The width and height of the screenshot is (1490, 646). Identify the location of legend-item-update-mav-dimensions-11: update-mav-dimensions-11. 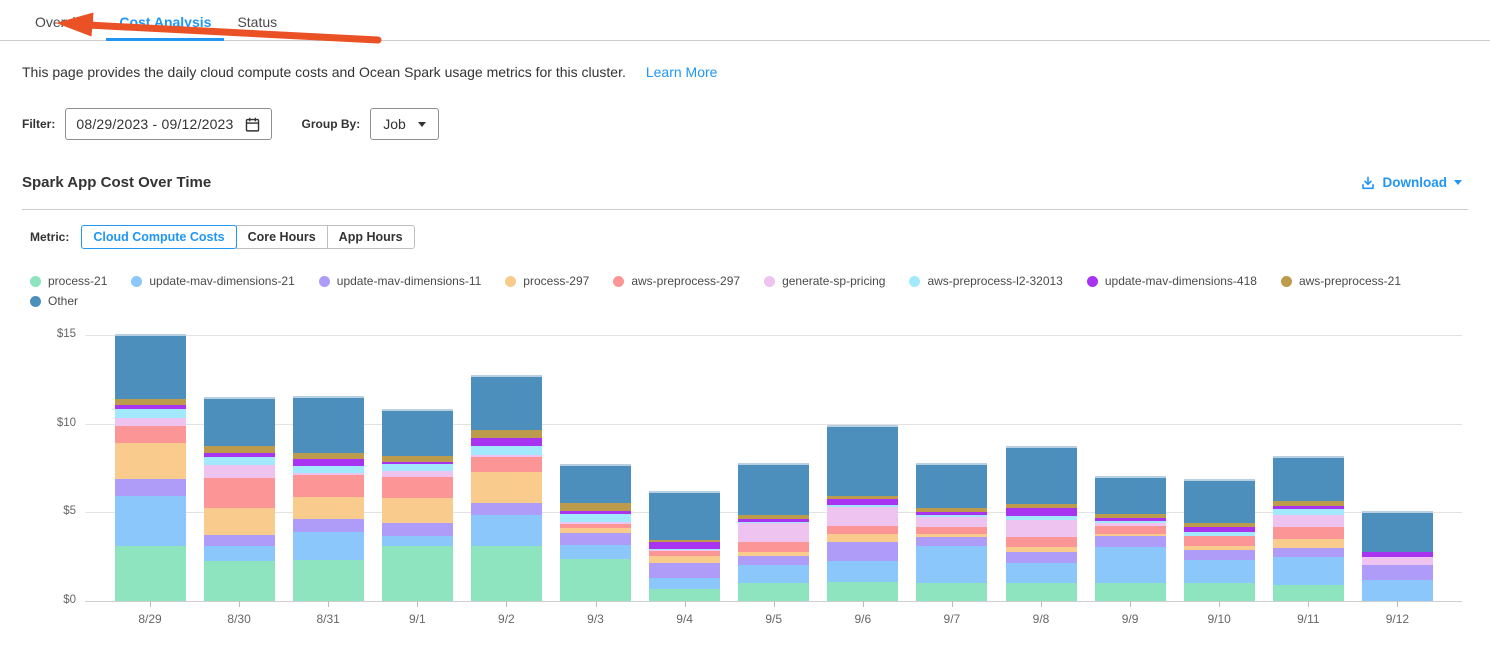
(399, 281).